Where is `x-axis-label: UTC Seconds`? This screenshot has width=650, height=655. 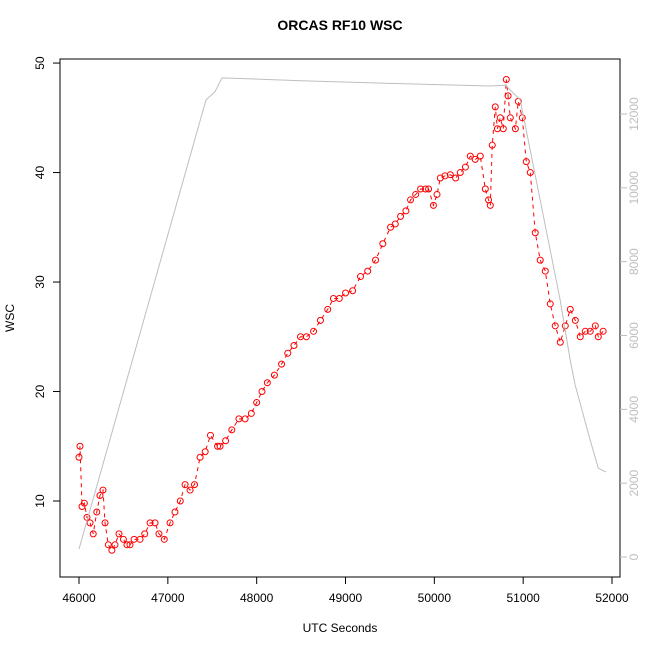
x-axis-label: UTC Seconds is located at coordinates (340, 628).